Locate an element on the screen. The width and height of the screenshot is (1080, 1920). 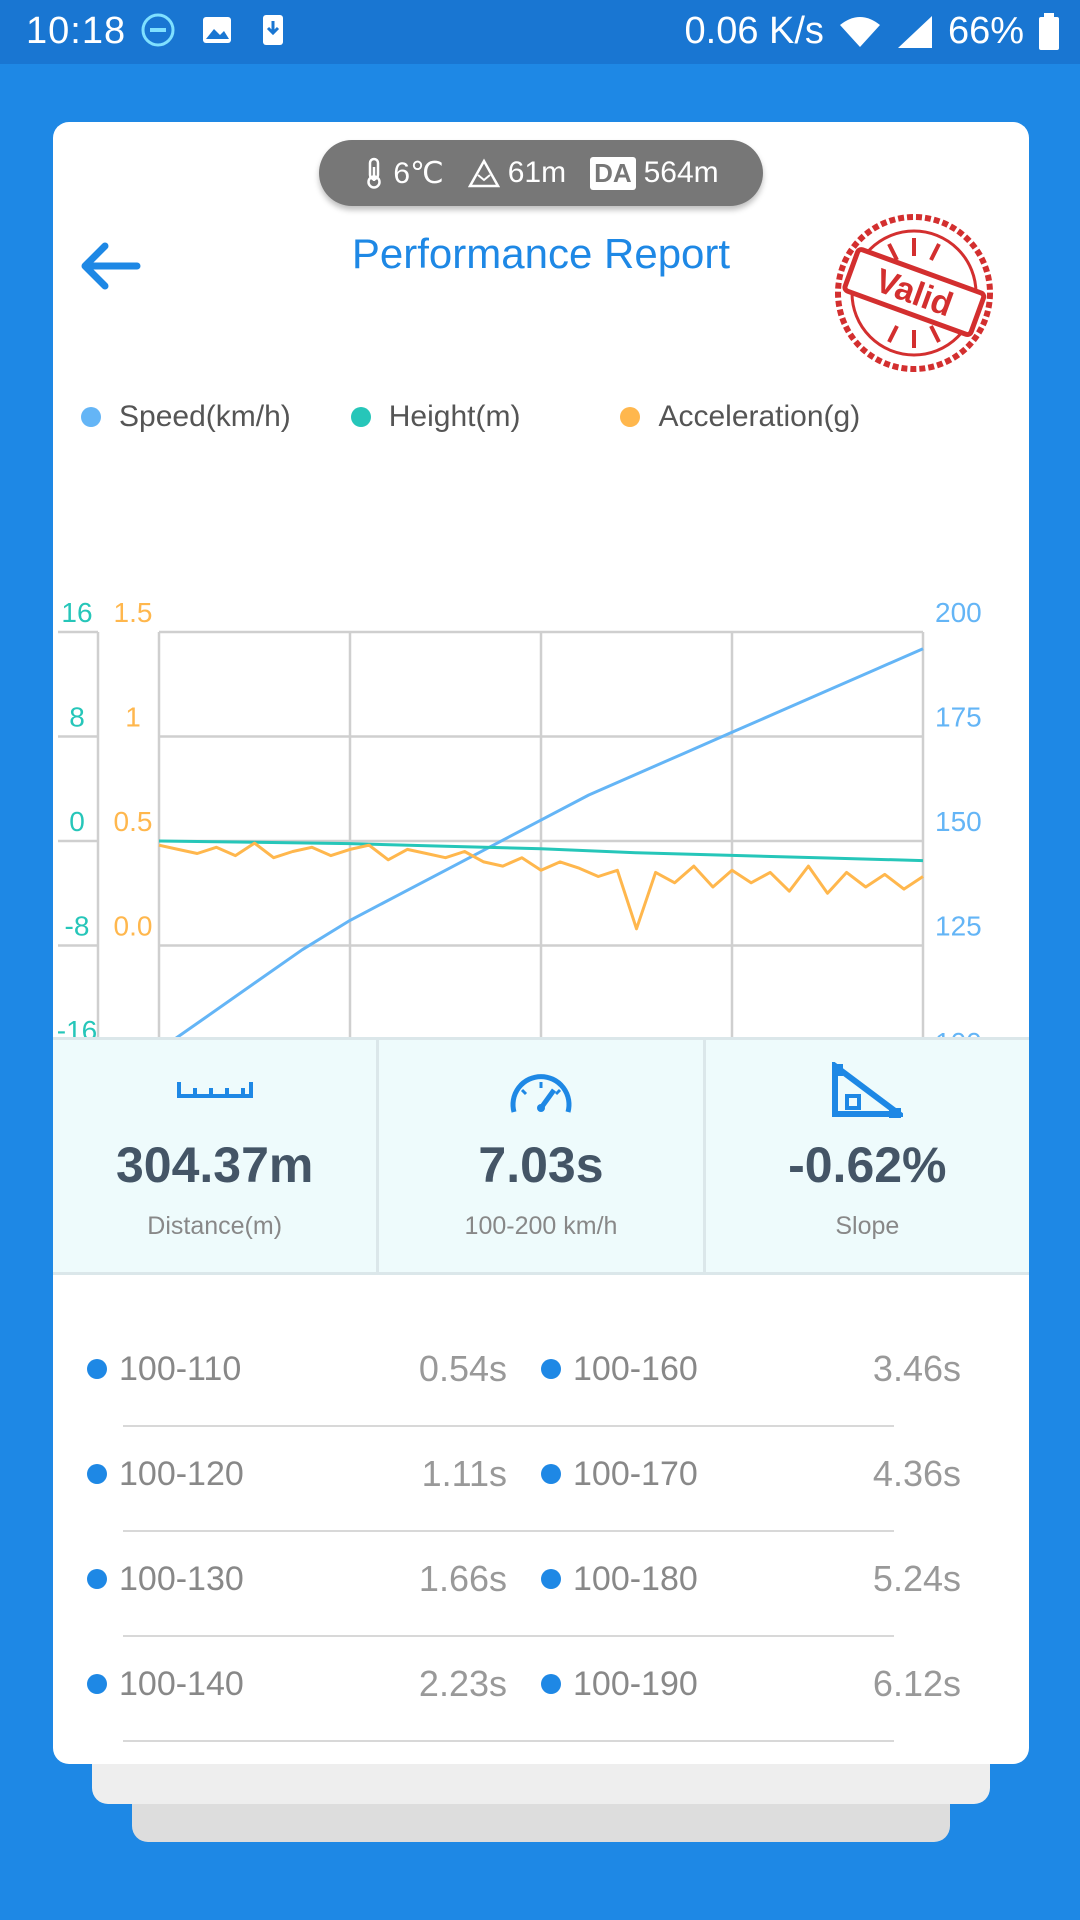
stat-distance: 304.37m Distance(m) is located at coordinates (216, 1156).